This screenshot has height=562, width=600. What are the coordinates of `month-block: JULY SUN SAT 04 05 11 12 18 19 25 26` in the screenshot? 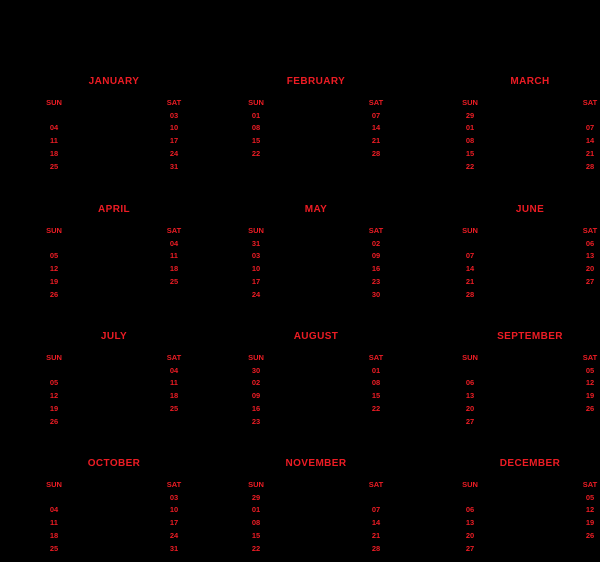 It's located at (114, 379).